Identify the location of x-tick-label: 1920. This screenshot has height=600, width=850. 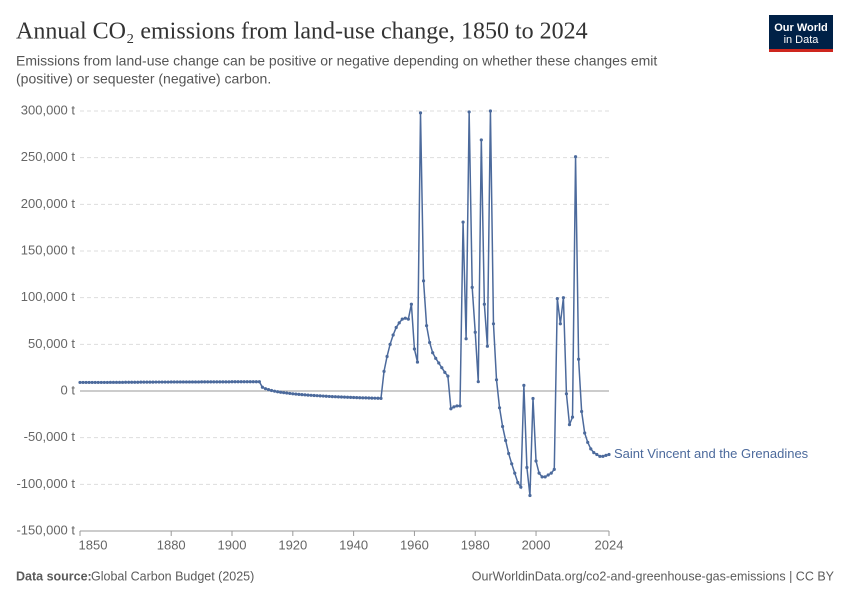
(292, 544).